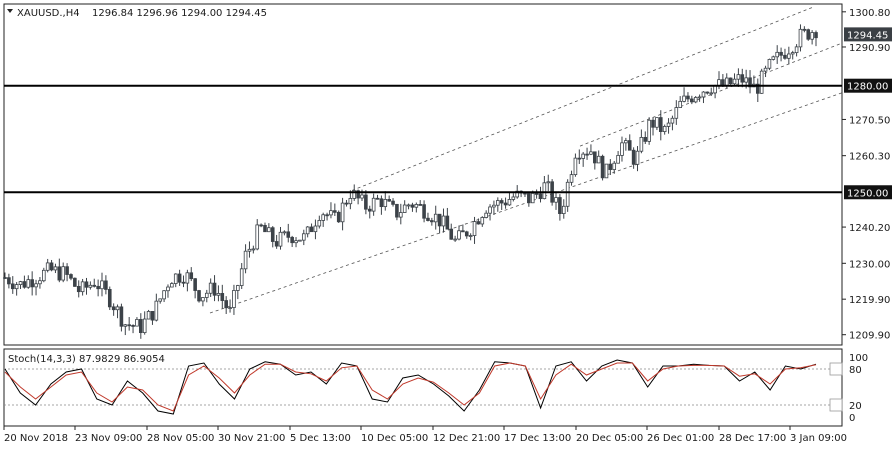 This screenshot has height=449, width=895. What do you see at coordinates (852, 418) in the screenshot?
I see `stochastic-level-label: 0` at bounding box center [852, 418].